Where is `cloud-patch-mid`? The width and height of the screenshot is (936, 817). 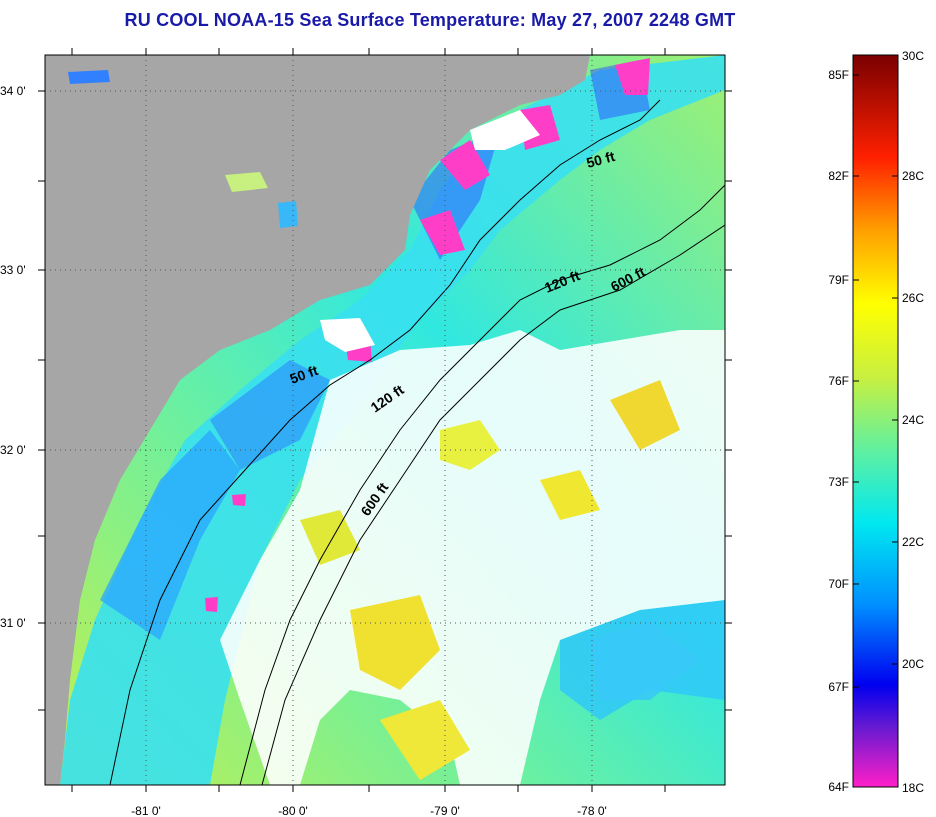 cloud-patch-mid is located at coordinates (347, 335).